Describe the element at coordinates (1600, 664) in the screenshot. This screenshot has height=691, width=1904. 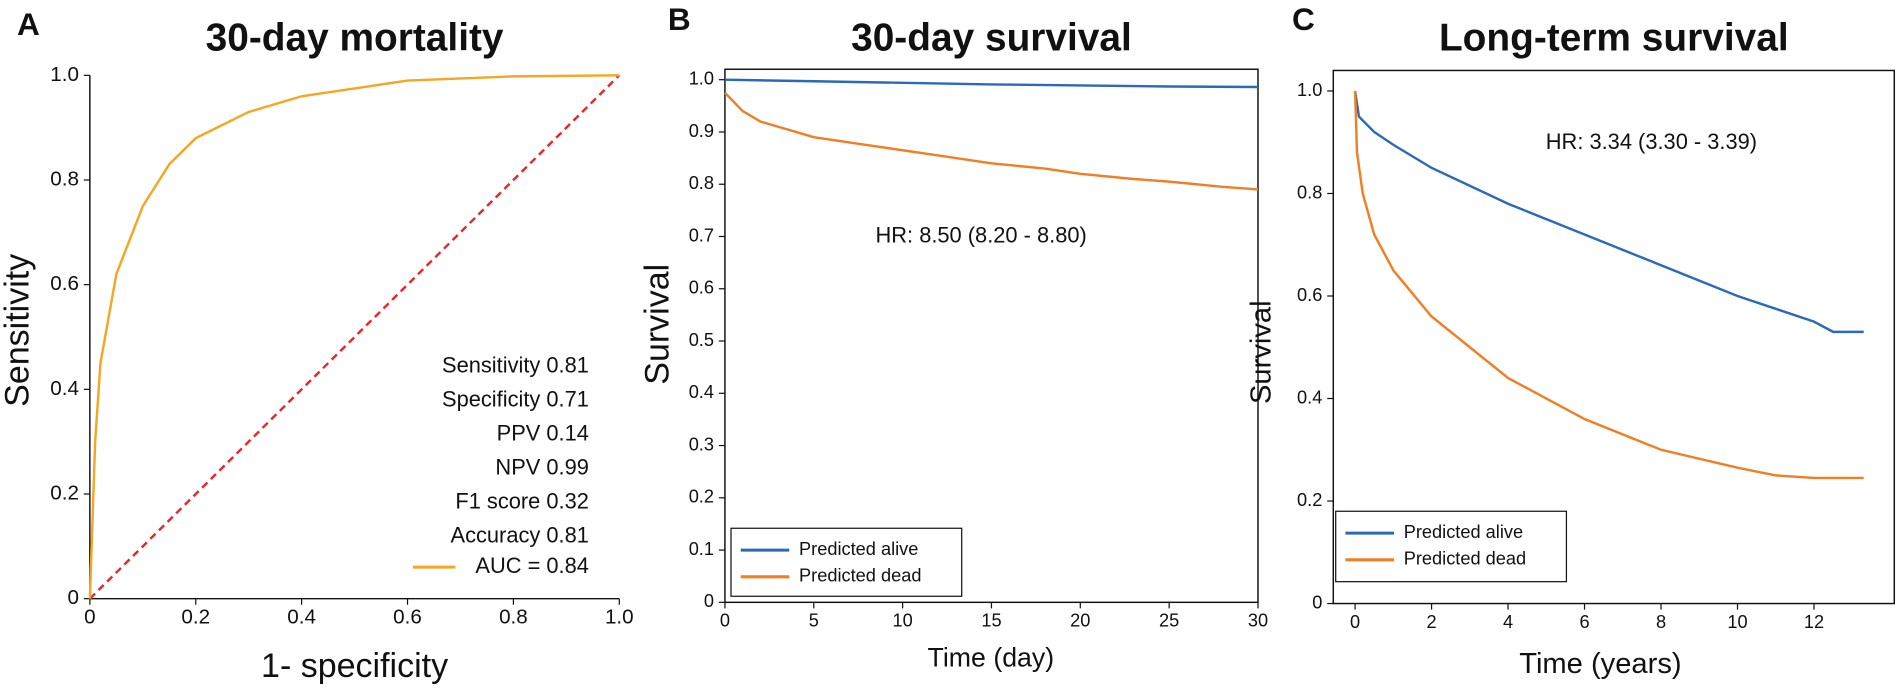
I see `x-axis-label: Time (years)` at that location.